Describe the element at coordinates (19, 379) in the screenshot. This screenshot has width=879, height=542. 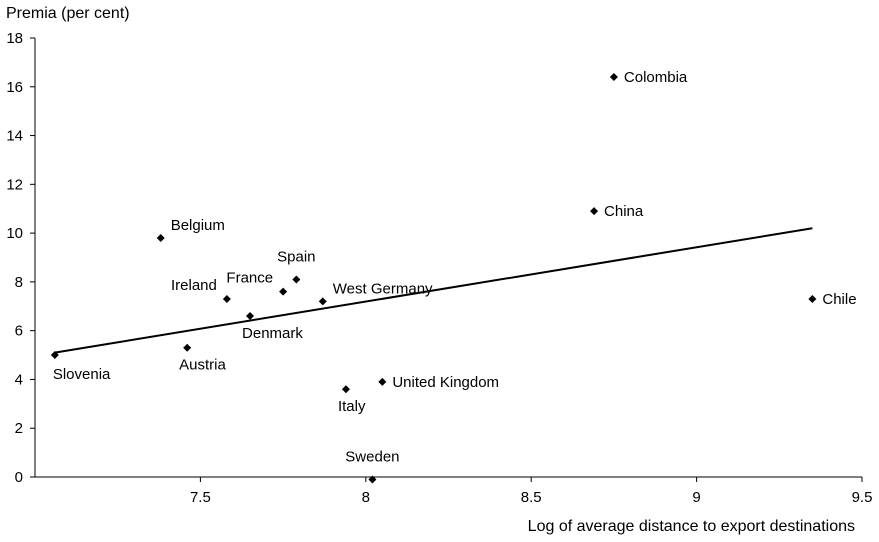
I see `y-tick-label: 4` at that location.